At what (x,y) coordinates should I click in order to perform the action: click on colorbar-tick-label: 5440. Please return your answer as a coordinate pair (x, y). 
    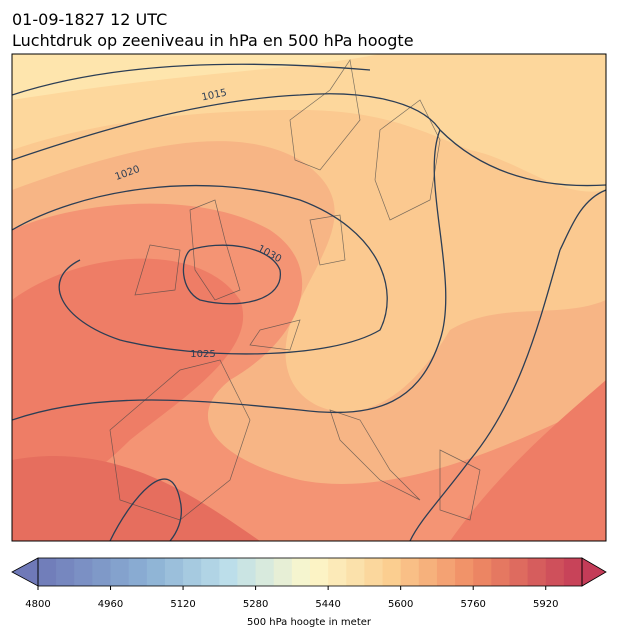
    Looking at the image, I should click on (327, 604).